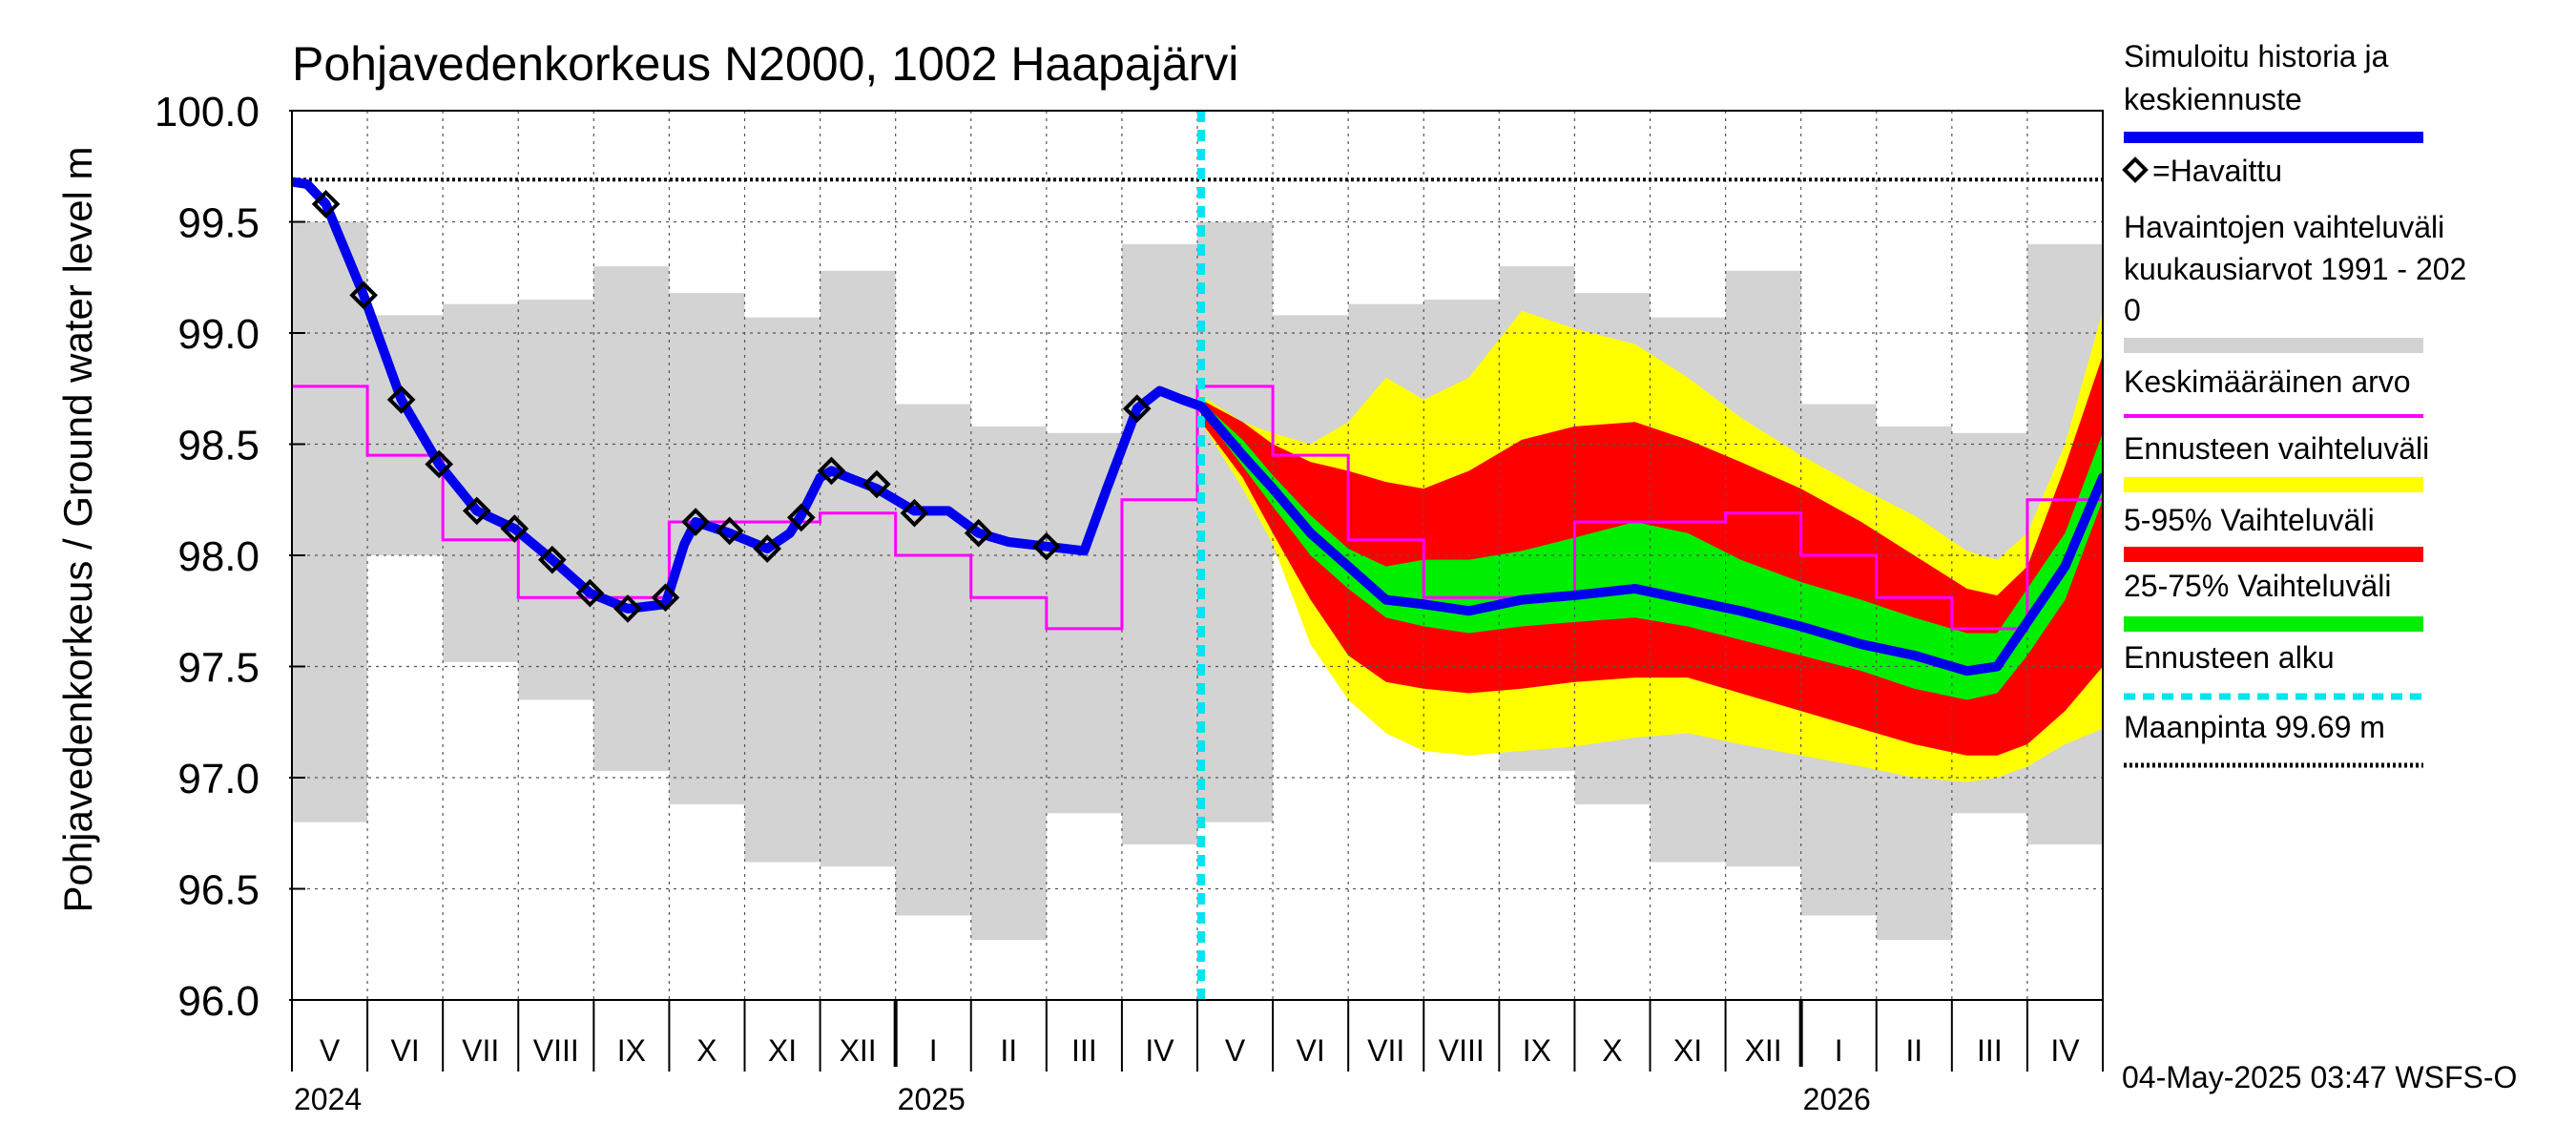 The width and height of the screenshot is (2576, 1145). Describe the element at coordinates (2319, 1077) in the screenshot. I see `timestamp: 04-May-2025 03:47 WSFS-O` at that location.